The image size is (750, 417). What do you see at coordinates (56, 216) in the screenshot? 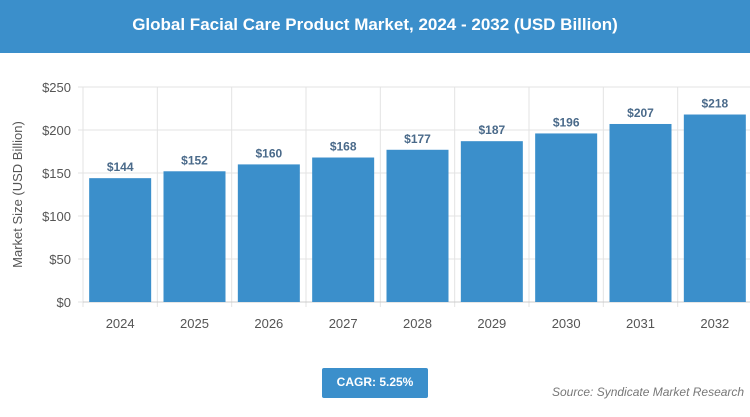
I see `y-tick-label: $100` at bounding box center [56, 216].